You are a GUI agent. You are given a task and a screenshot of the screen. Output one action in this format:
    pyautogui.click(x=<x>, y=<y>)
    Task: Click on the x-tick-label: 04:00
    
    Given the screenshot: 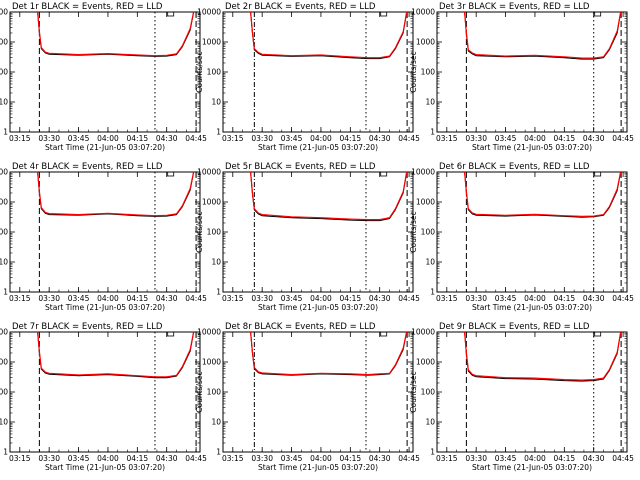 What is the action you would take?
    pyautogui.click(x=321, y=458)
    